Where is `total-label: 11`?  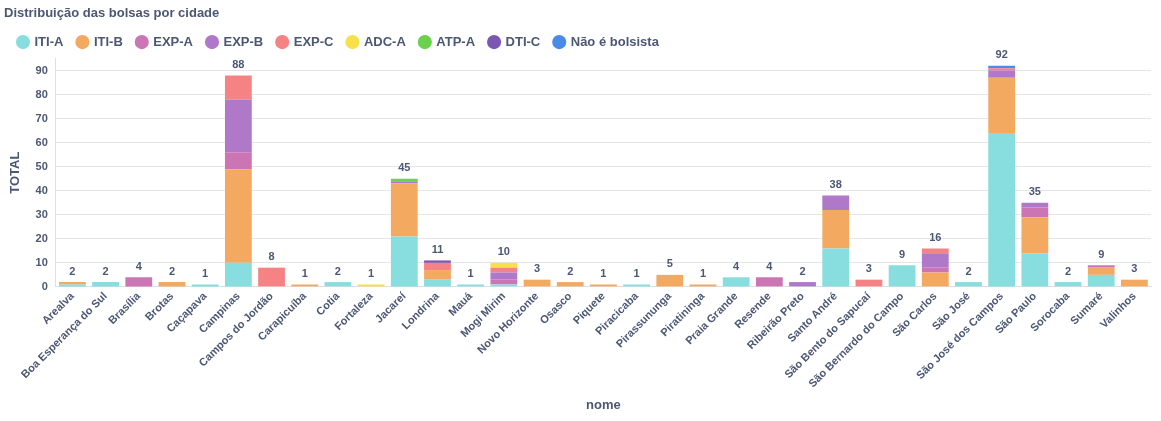
total-label: 11 is located at coordinates (437, 248).